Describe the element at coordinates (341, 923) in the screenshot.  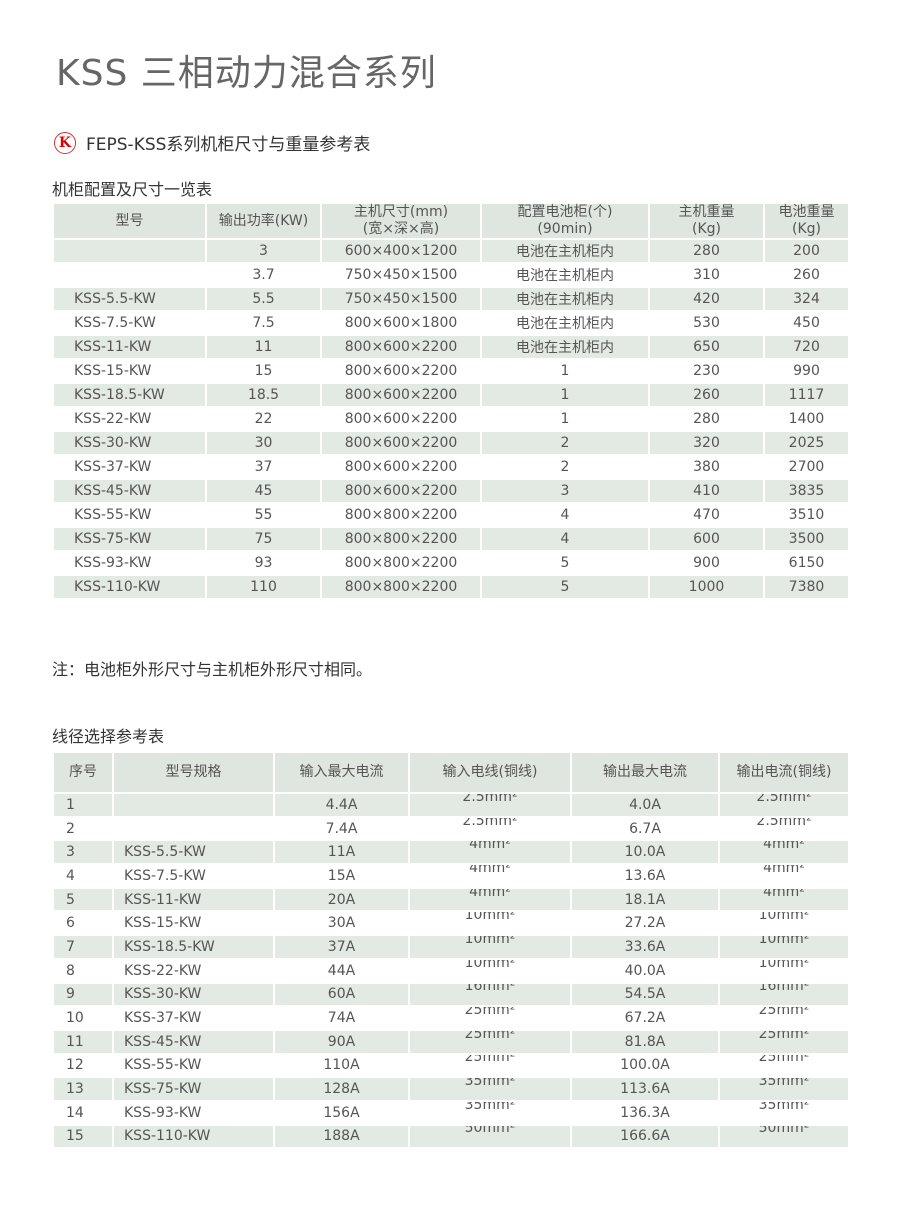
I see `table-cell: 30A` at that location.